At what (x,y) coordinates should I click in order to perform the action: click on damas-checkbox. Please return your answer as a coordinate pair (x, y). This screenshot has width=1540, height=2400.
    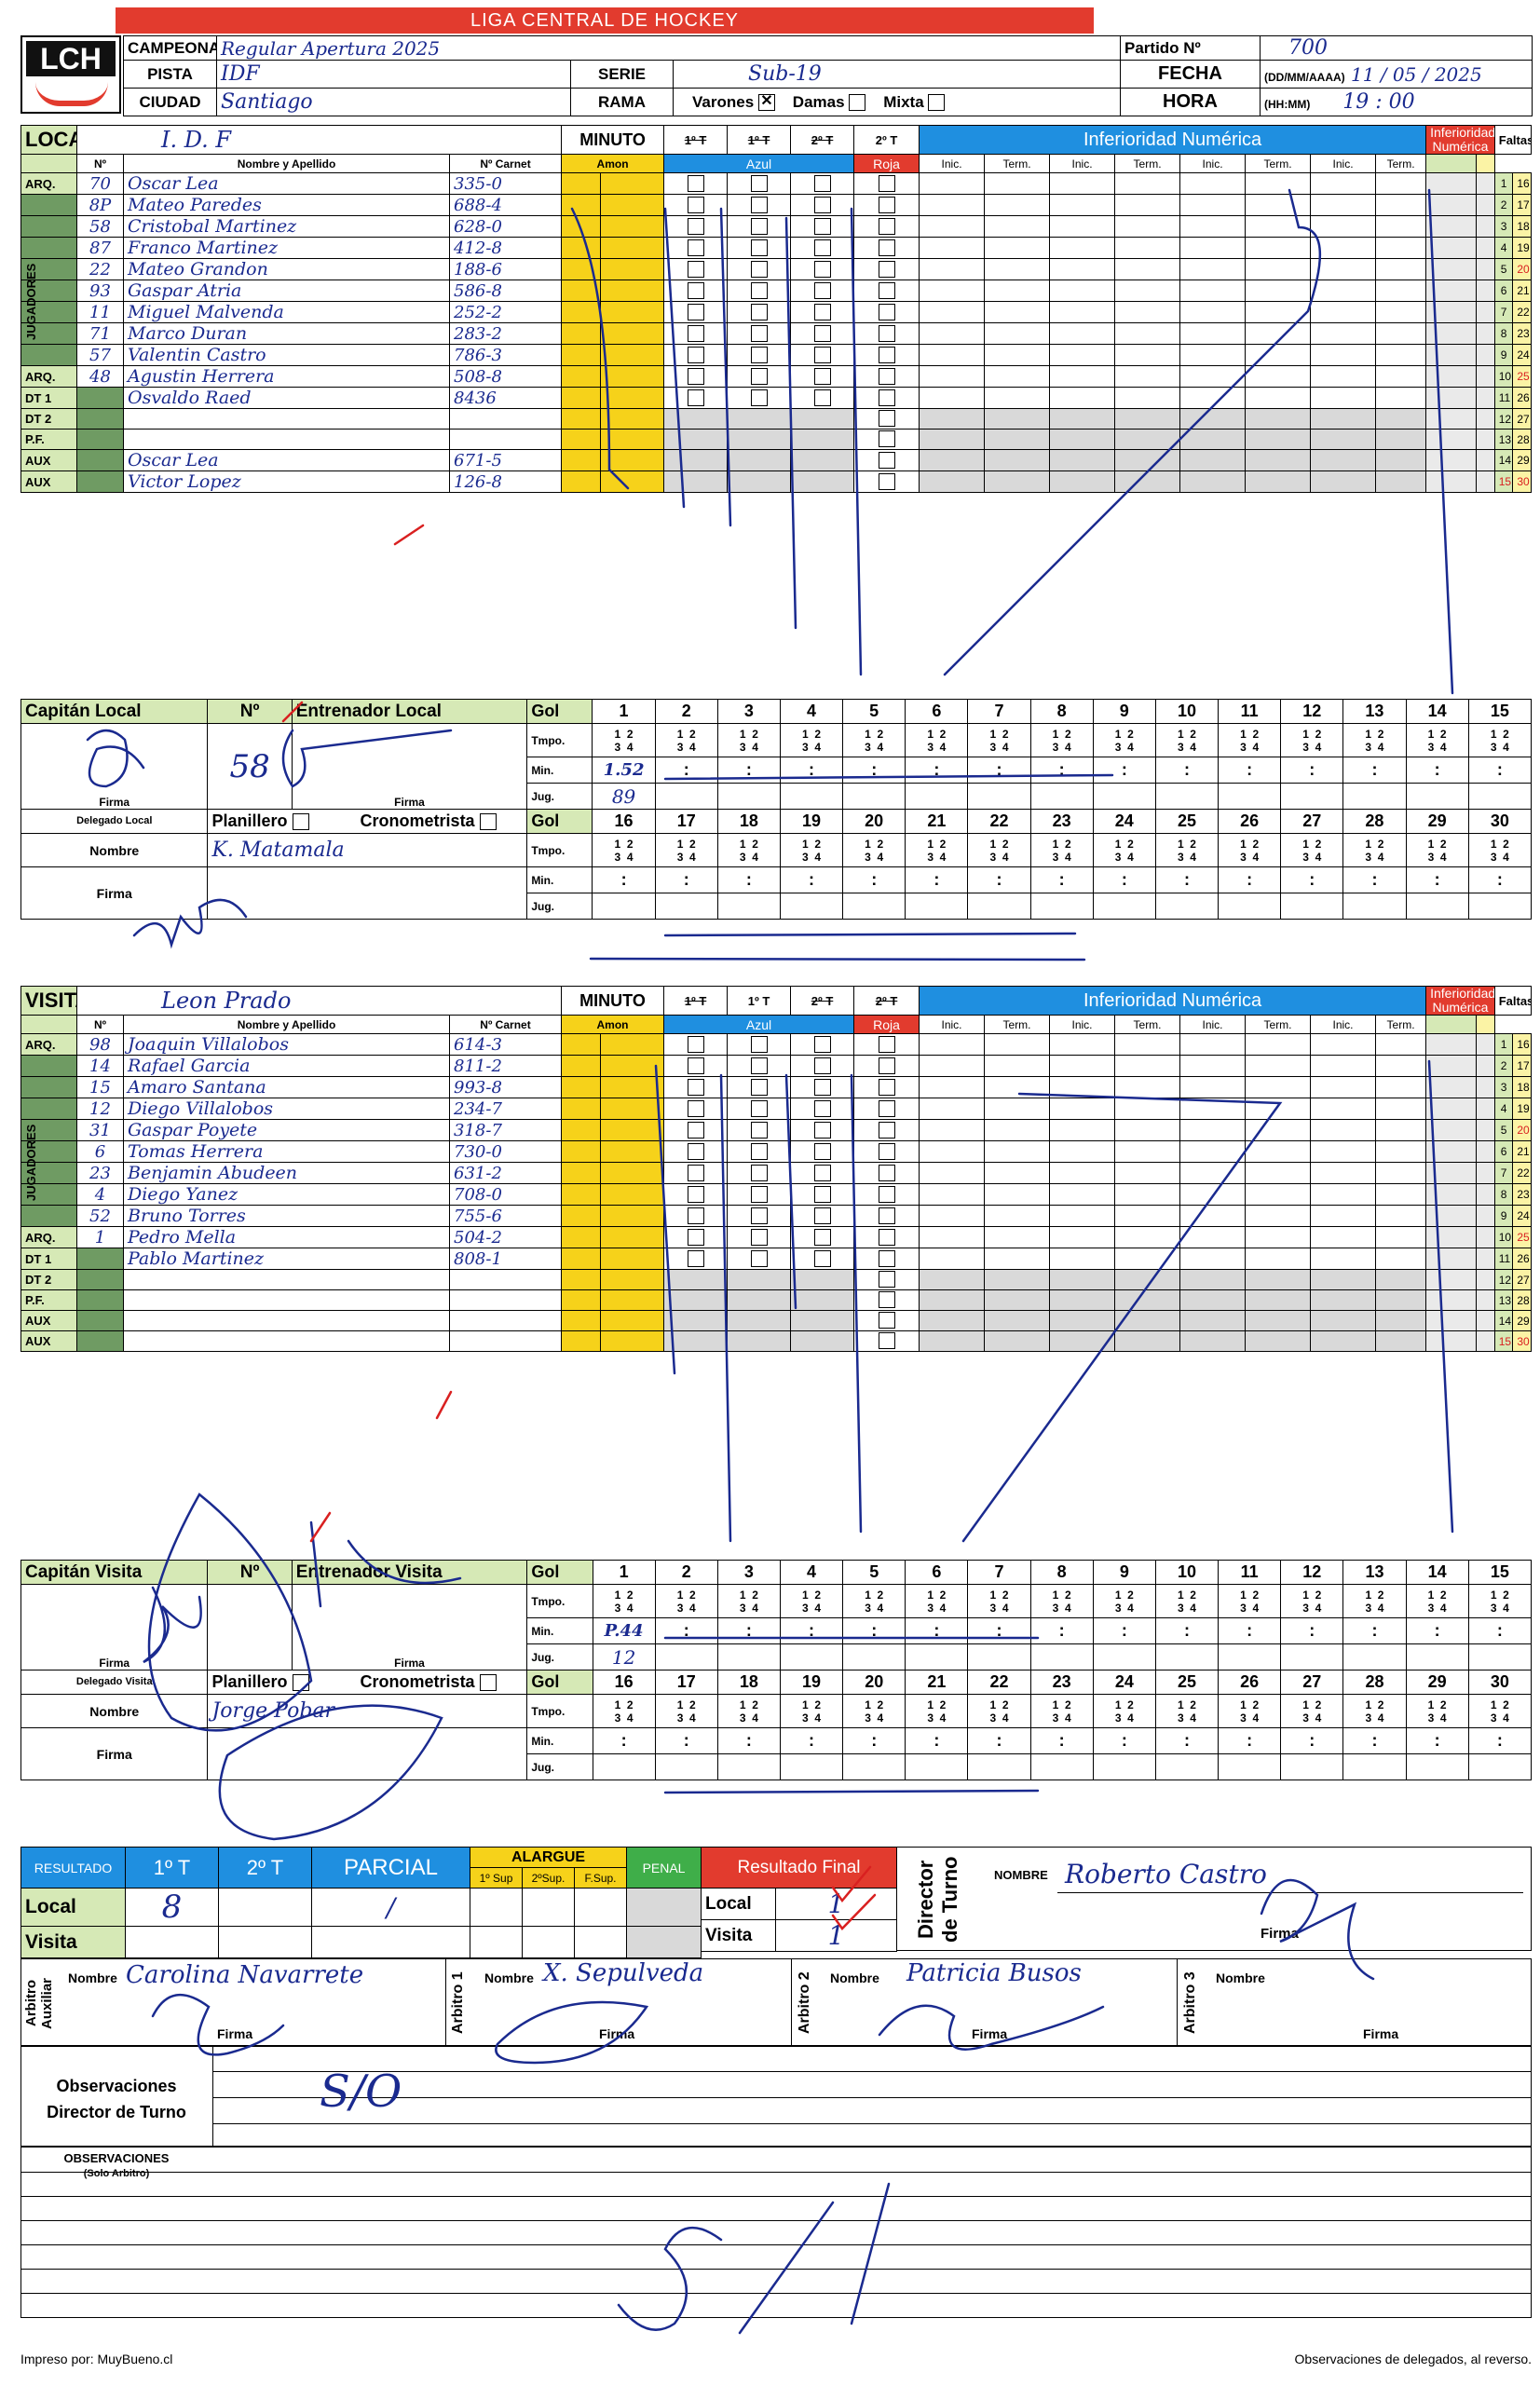
    Looking at the image, I should click on (857, 103).